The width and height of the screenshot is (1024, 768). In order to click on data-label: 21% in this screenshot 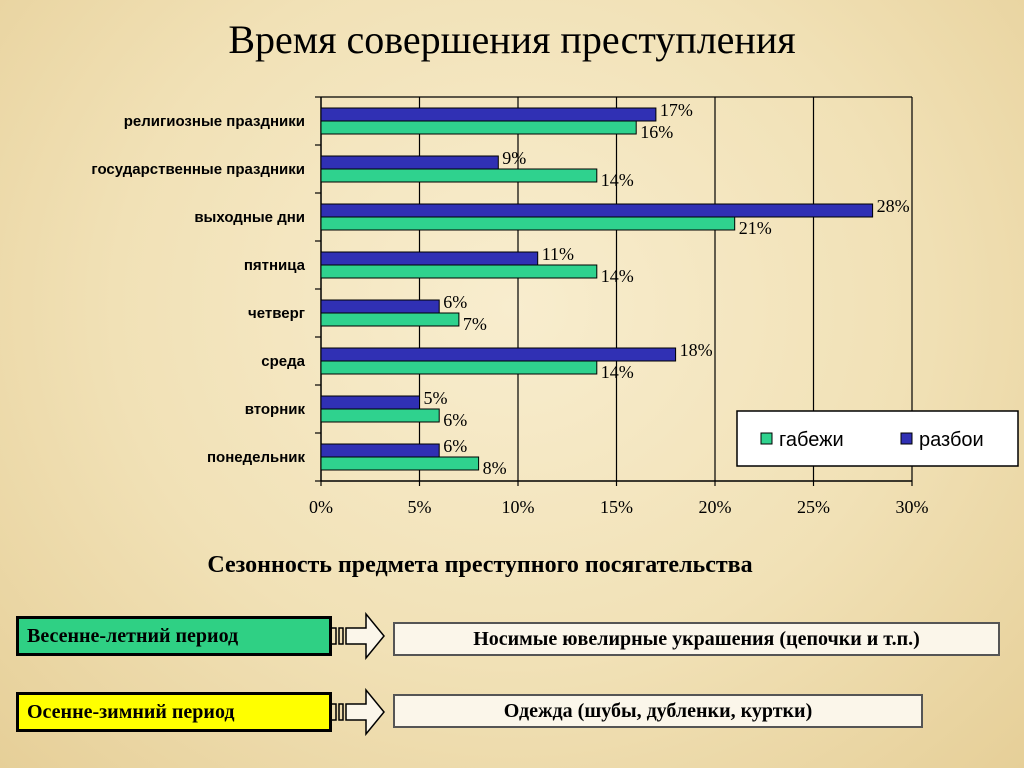, I will do `click(755, 228)`.